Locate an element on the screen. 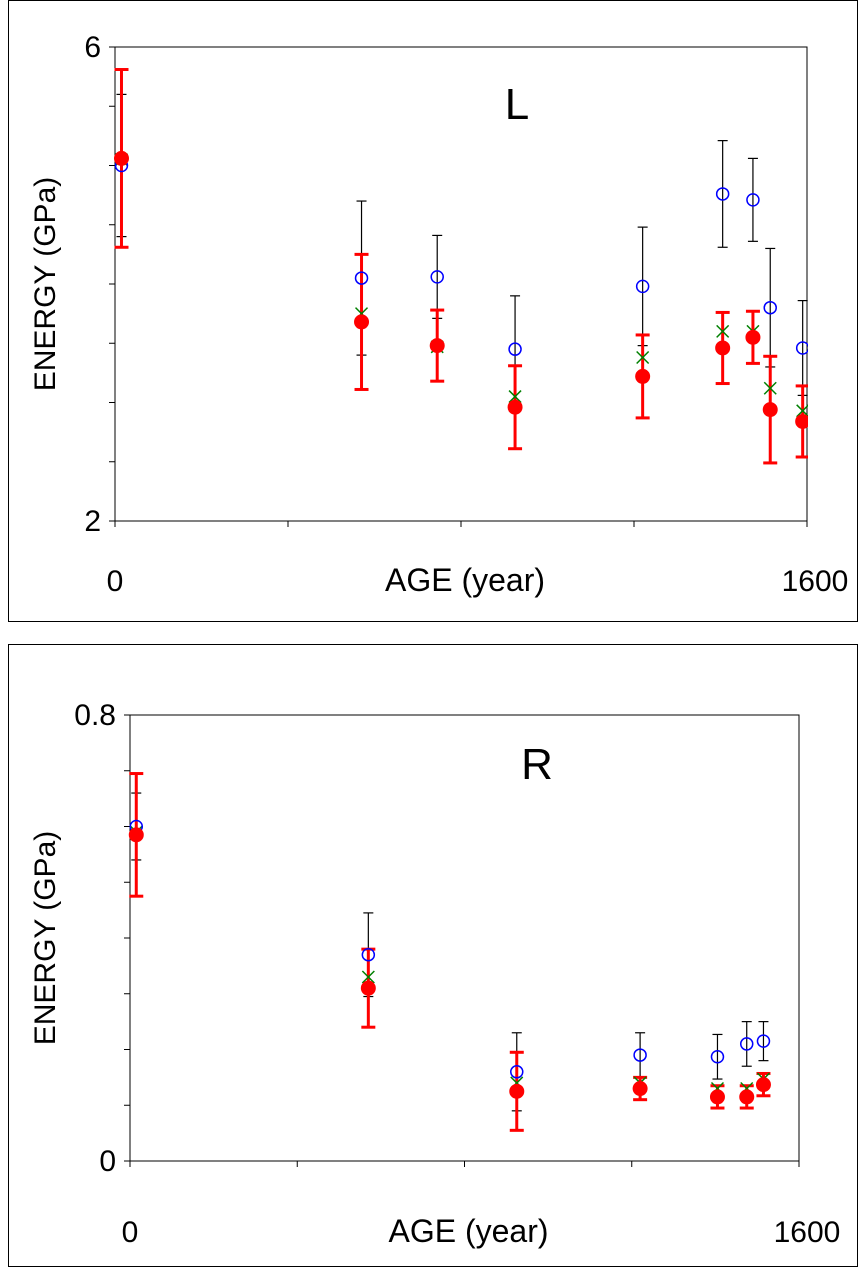 This screenshot has height=1267, width=858. y-tick-label-top: 6 is located at coordinates (92, 47).